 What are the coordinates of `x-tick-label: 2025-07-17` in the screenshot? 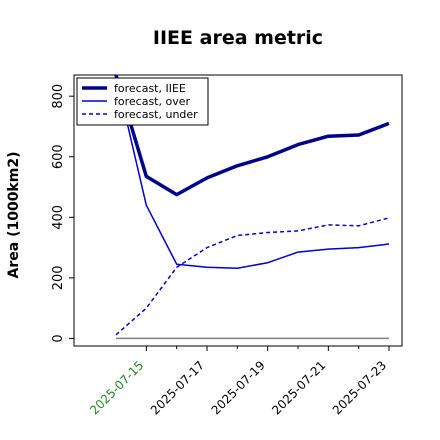 It's located at (177, 387).